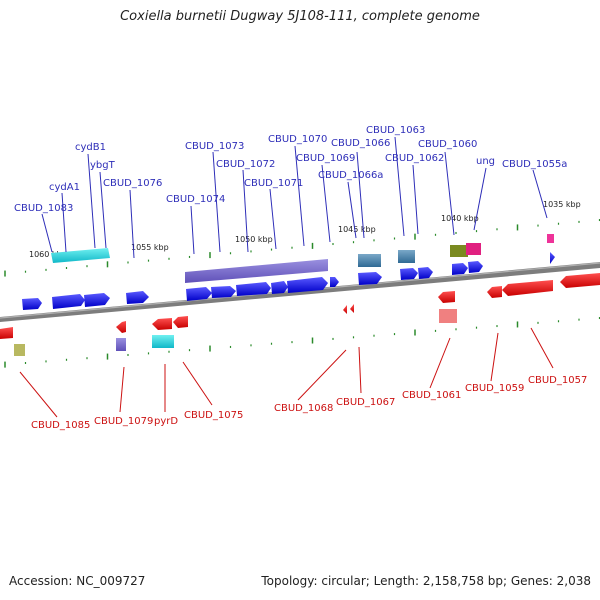 The image size is (600, 600). Describe the element at coordinates (395, 130) in the screenshot. I see `gene-label: CBUD_1063` at that location.